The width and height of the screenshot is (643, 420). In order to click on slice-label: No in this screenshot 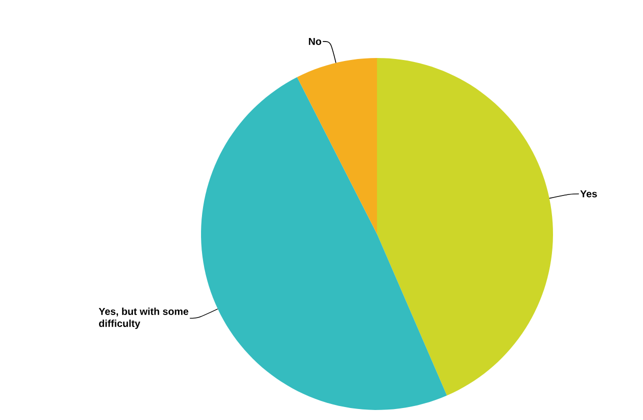, I will do `click(315, 41)`.